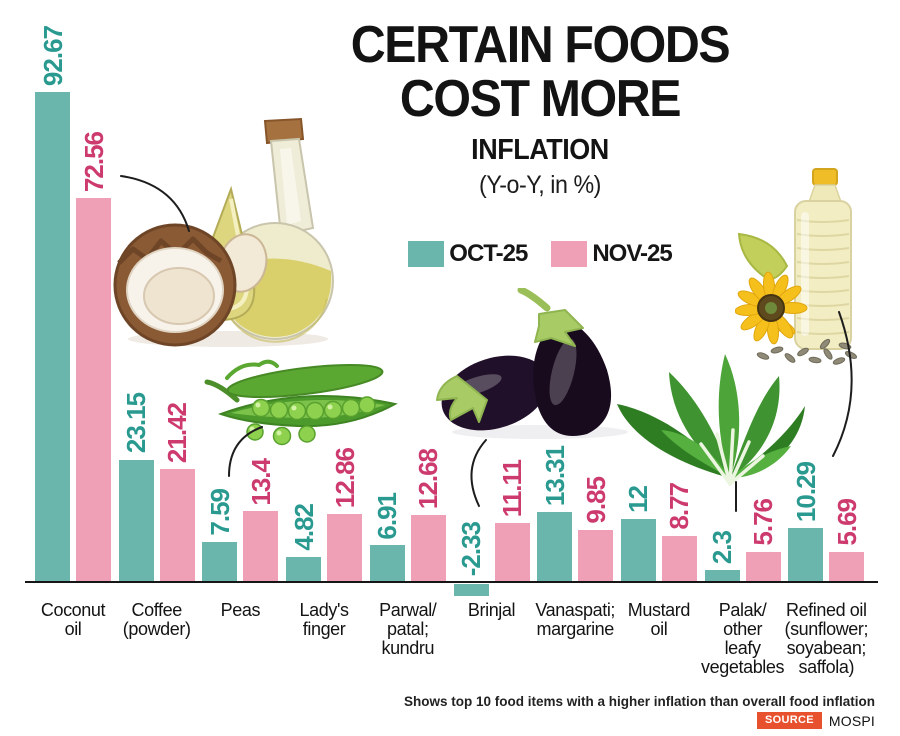 This screenshot has height=736, width=900. Describe the element at coordinates (851, 720) in the screenshot. I see `source-value: MOSPI` at that location.